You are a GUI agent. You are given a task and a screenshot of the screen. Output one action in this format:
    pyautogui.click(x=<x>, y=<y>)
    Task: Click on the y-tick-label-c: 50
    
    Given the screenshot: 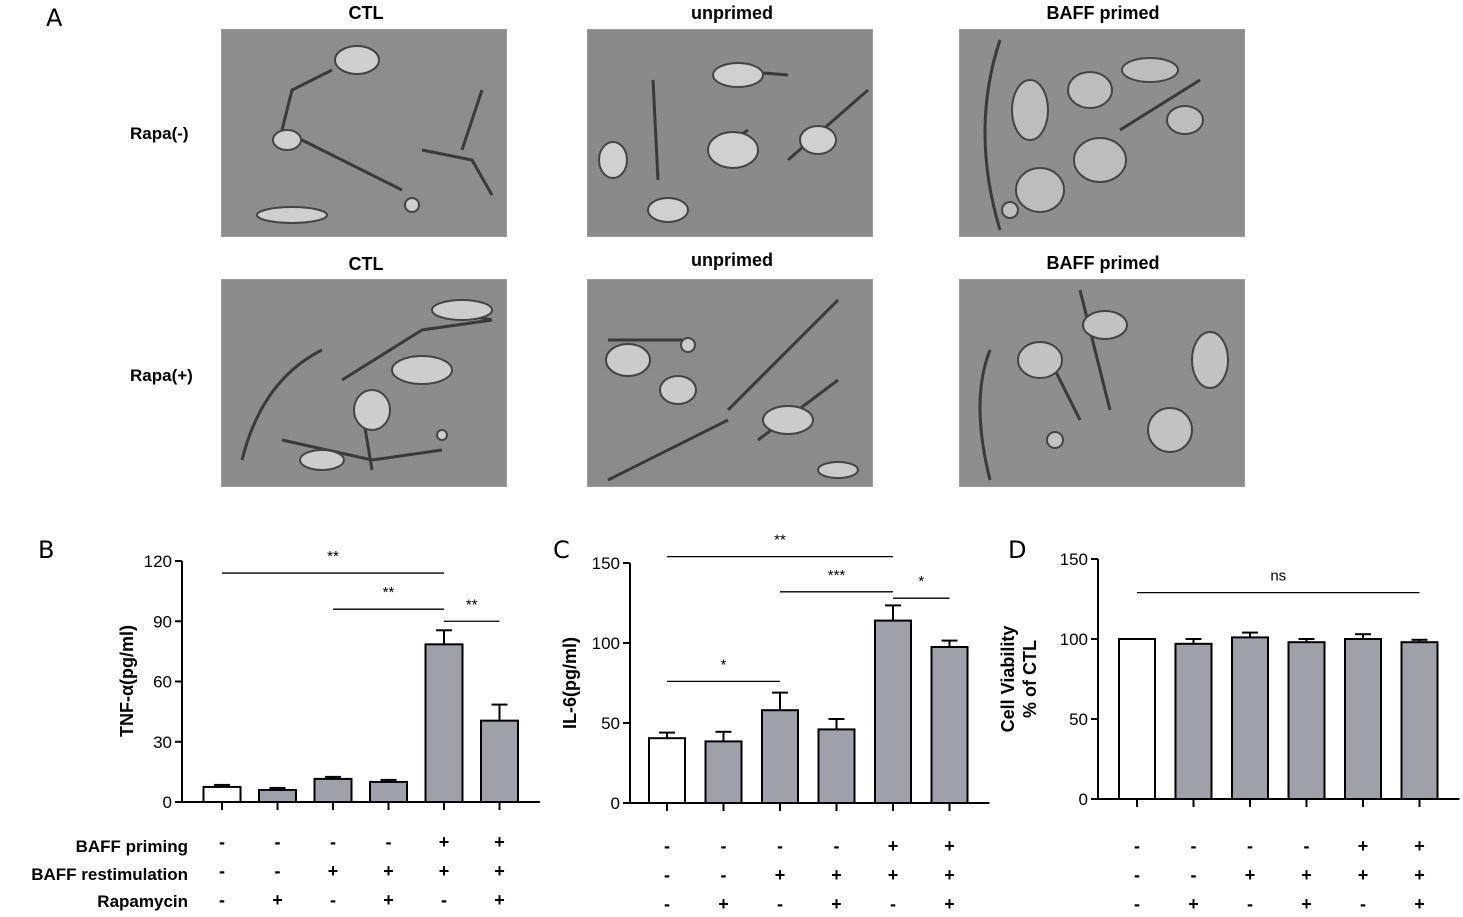 What is the action you would take?
    pyautogui.click(x=610, y=723)
    